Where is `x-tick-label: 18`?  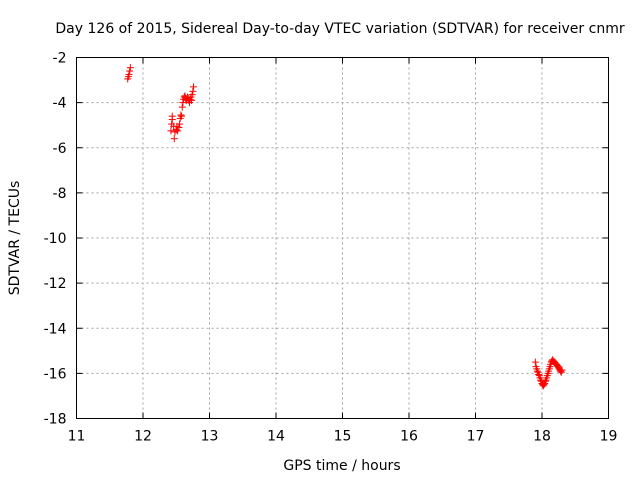
x-tick-label: 18 is located at coordinates (542, 437).